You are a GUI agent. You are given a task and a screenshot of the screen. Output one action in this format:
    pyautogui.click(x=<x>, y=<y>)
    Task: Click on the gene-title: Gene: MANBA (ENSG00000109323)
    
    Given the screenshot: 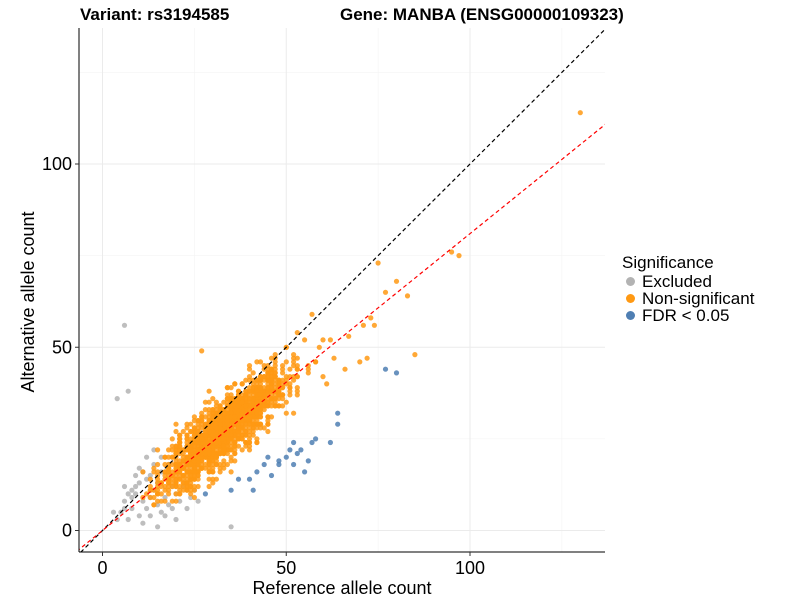 What is the action you would take?
    pyautogui.click(x=482, y=14)
    